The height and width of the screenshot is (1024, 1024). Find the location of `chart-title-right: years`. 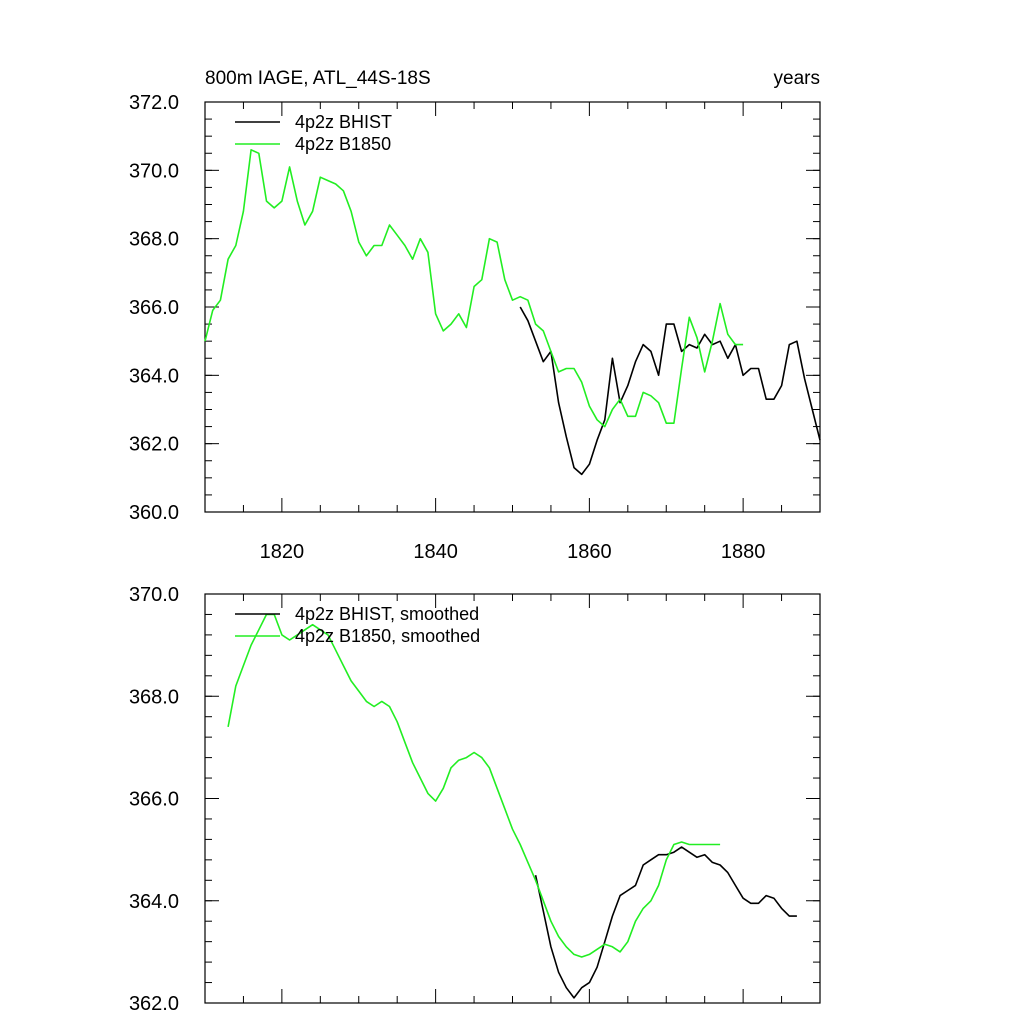

chart-title-right: years is located at coordinates (797, 78).